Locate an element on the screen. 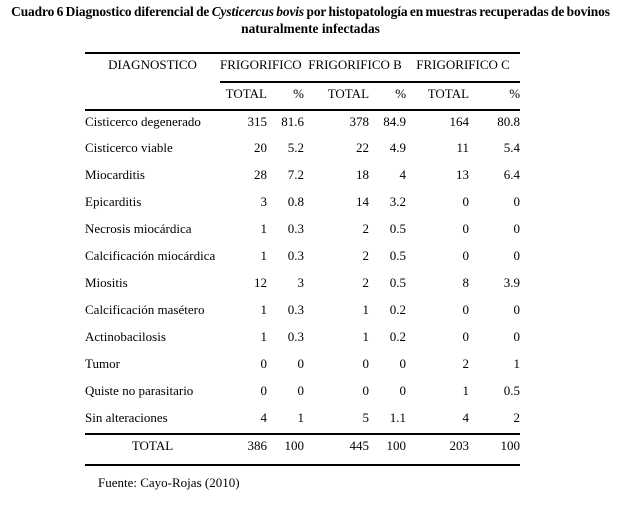 This screenshot has width=621, height=513. value-cell: 80.8 is located at coordinates (509, 121).